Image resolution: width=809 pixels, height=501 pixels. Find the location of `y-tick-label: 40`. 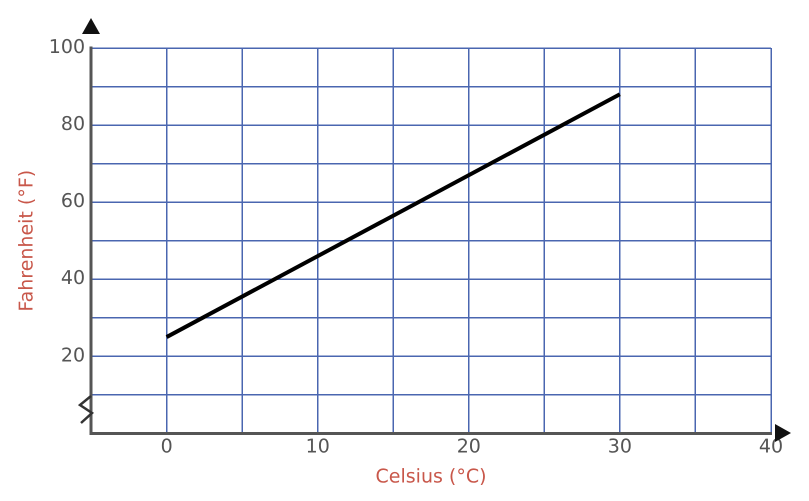

y-tick-label: 40 is located at coordinates (73, 278).